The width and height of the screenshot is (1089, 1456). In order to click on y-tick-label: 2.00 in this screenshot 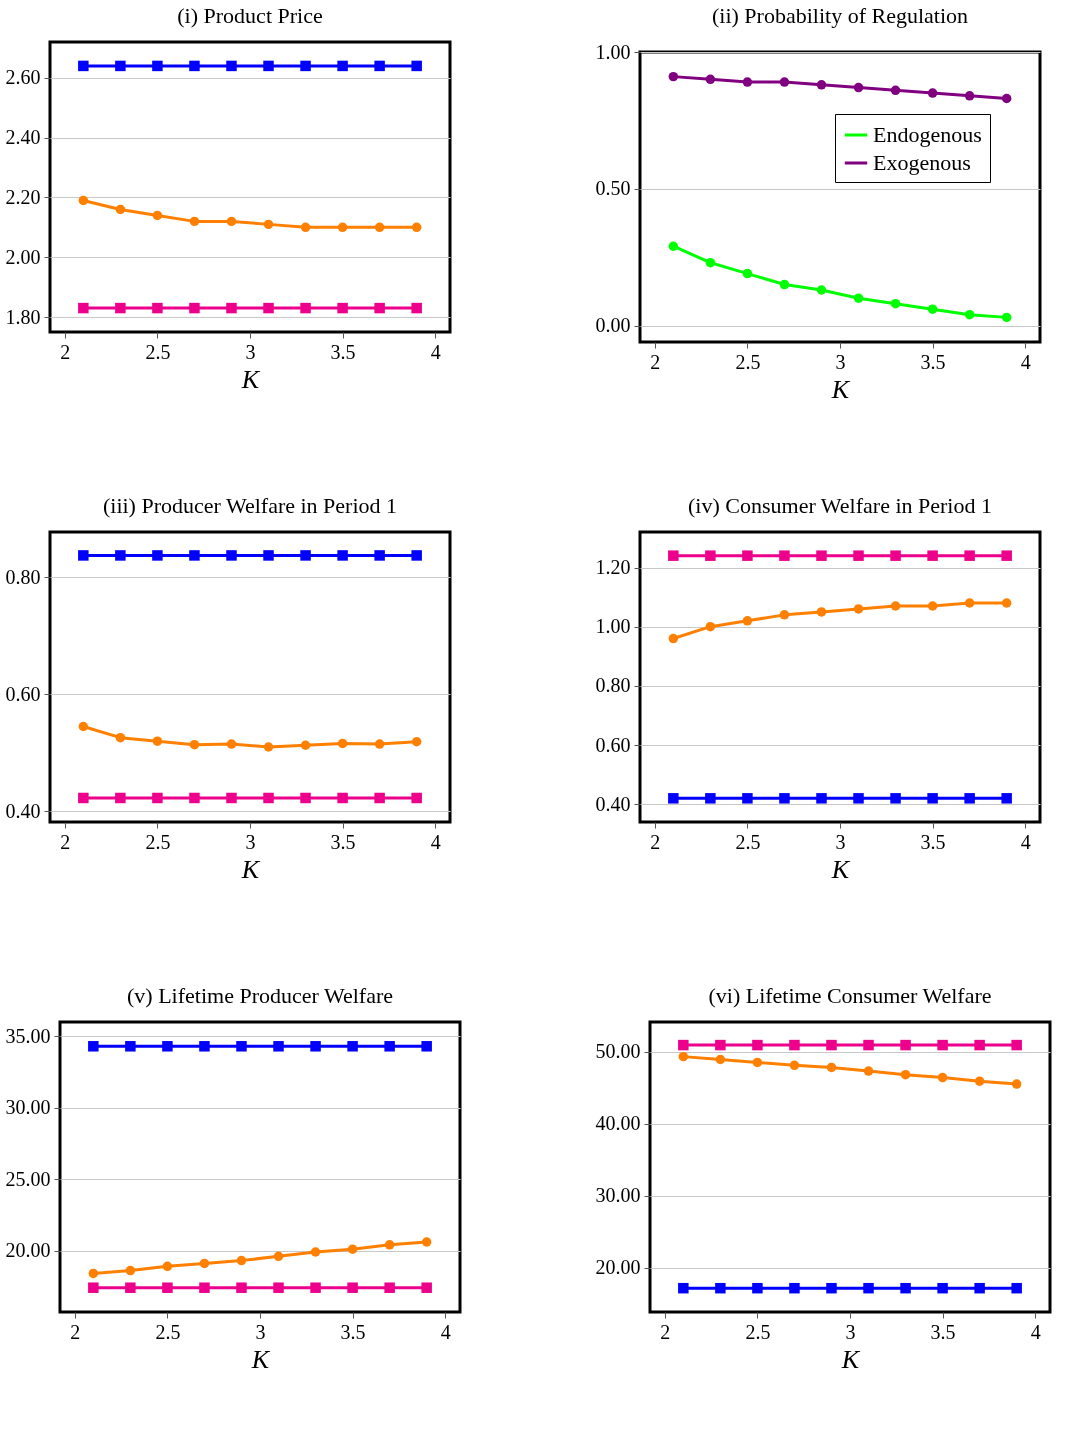, I will do `click(23, 256)`.